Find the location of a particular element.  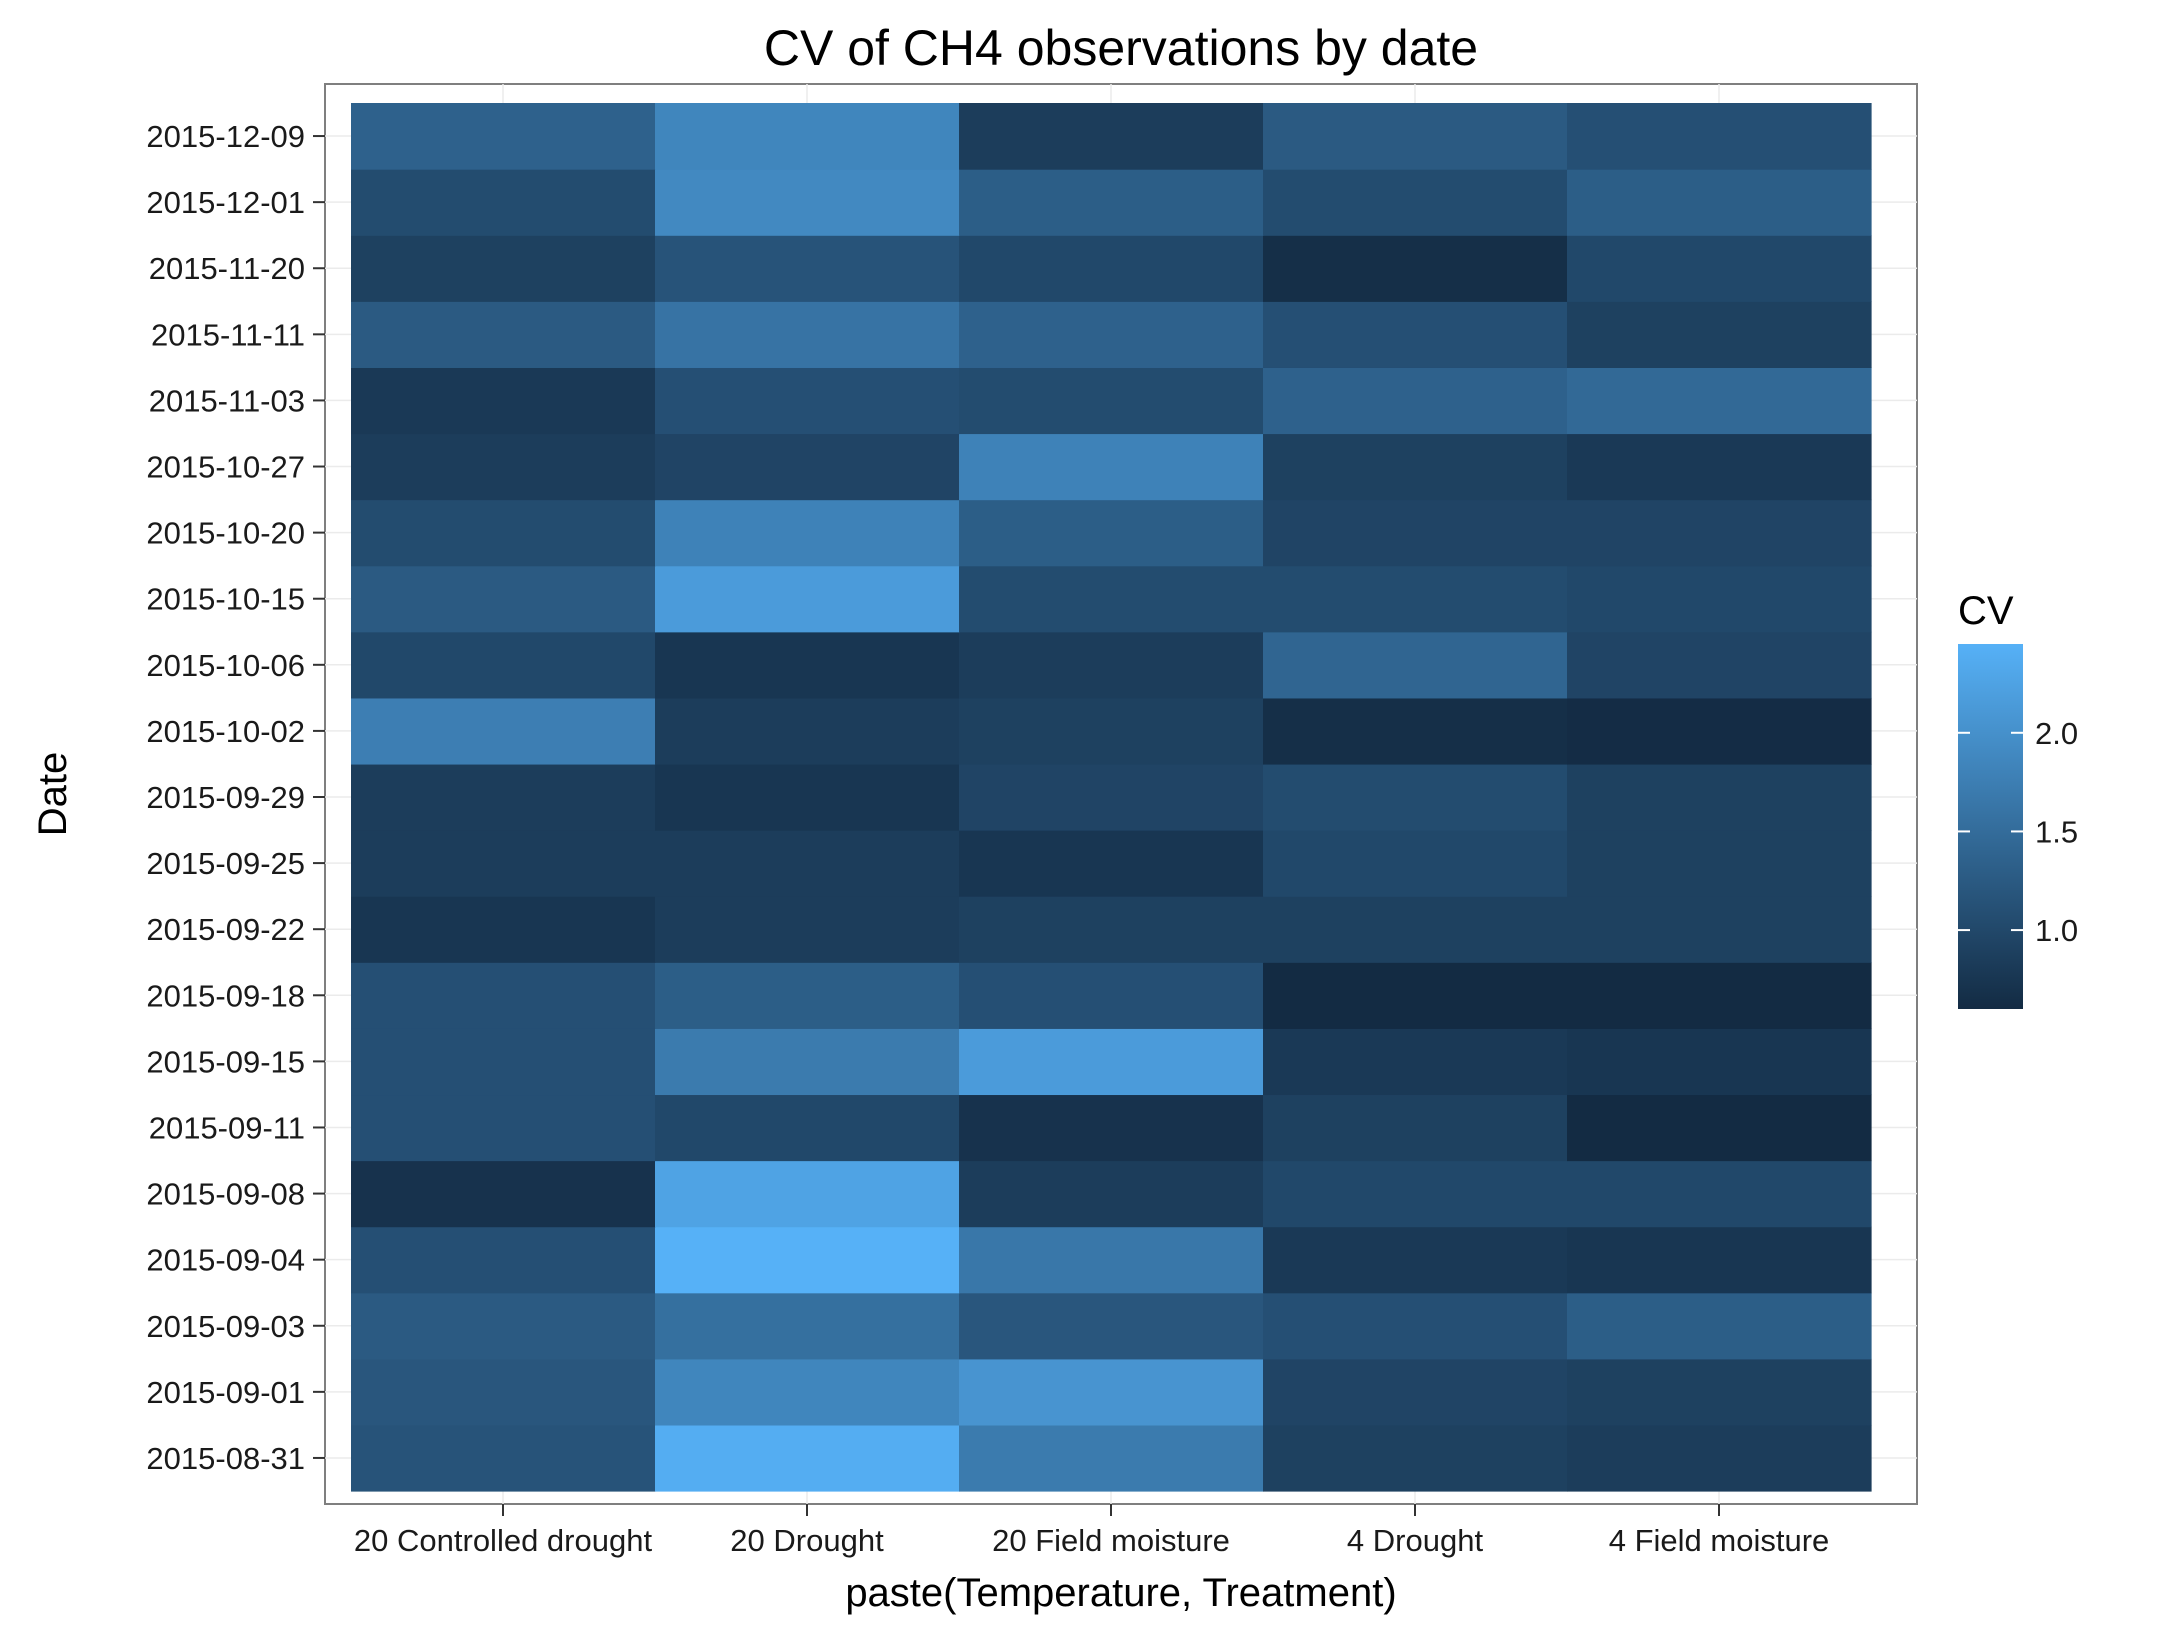

y-tick-label: 2015-12-01 is located at coordinates (225, 202).